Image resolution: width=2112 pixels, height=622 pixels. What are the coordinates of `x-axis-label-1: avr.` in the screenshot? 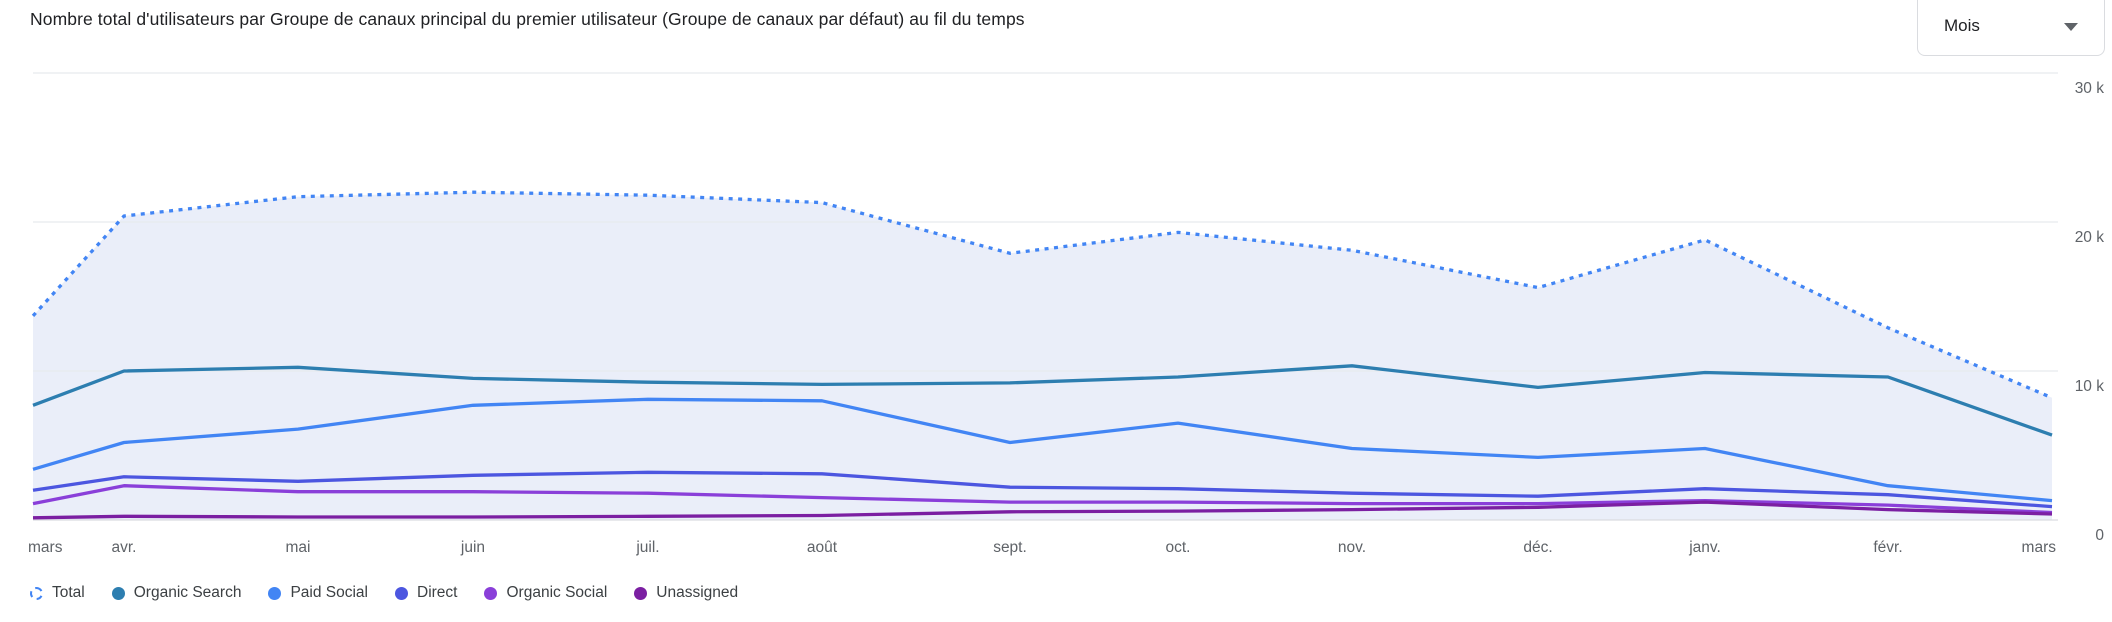 It's located at (124, 547).